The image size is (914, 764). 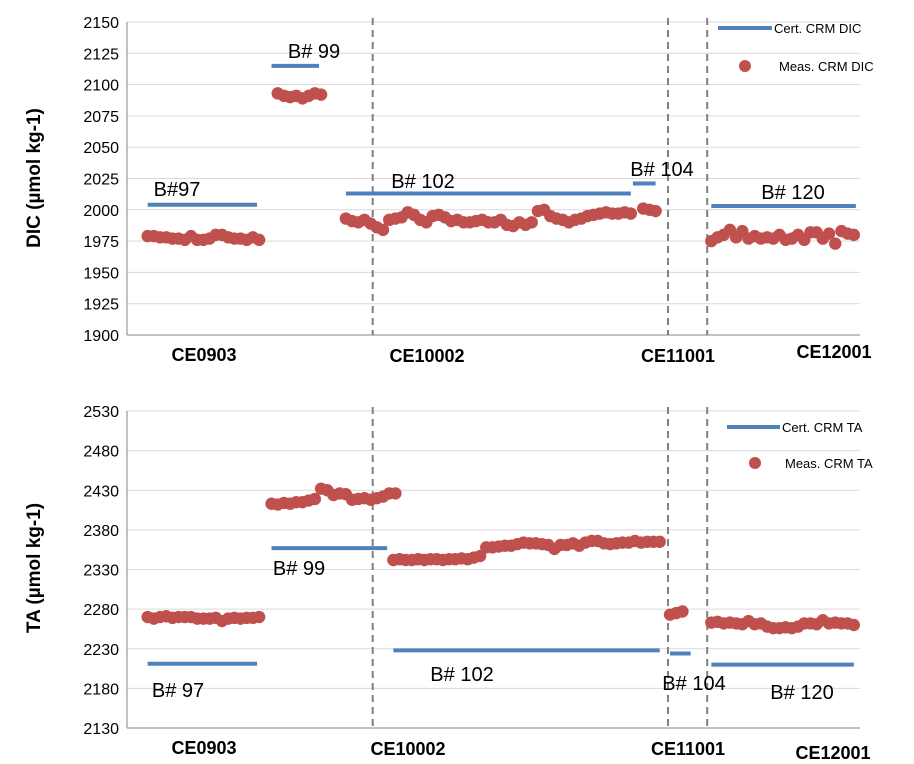 What do you see at coordinates (34, 178) in the screenshot?
I see `y-axis-title: DIC (µmol kg-1)` at bounding box center [34, 178].